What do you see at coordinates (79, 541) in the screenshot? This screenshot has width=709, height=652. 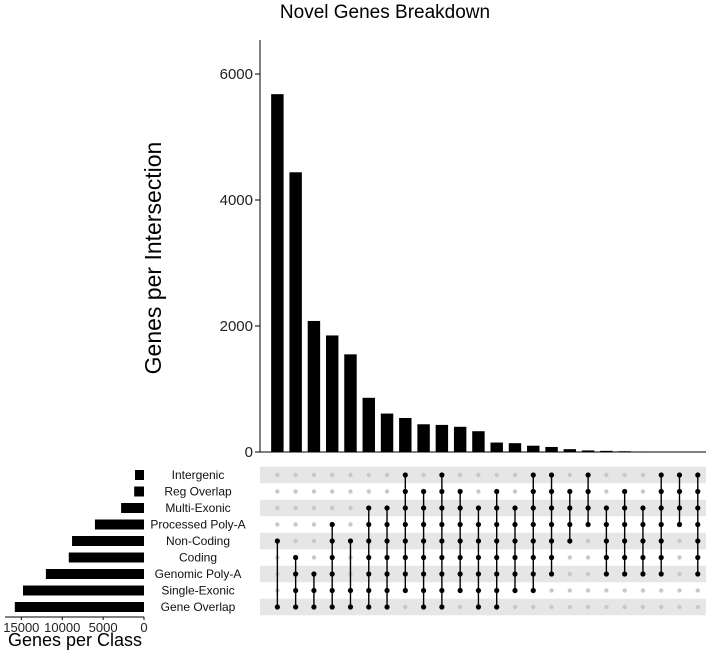 I see `set-size-bars` at bounding box center [79, 541].